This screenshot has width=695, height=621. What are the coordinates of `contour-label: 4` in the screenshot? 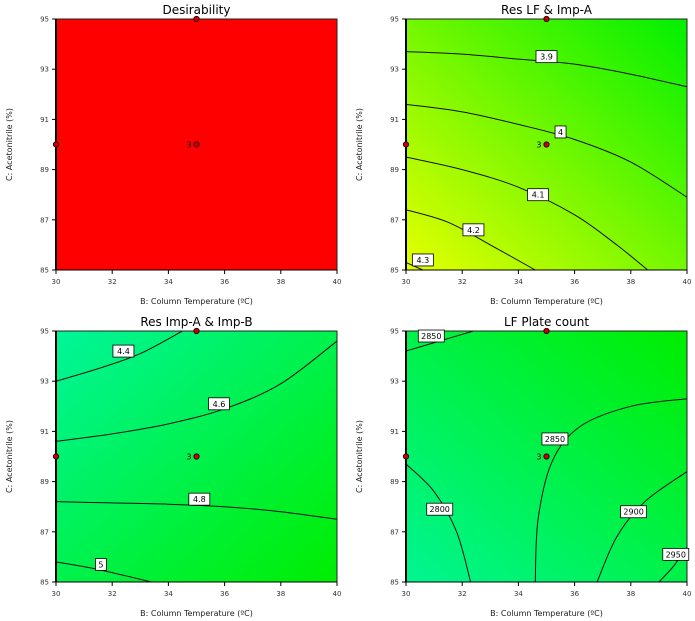 It's located at (560, 132).